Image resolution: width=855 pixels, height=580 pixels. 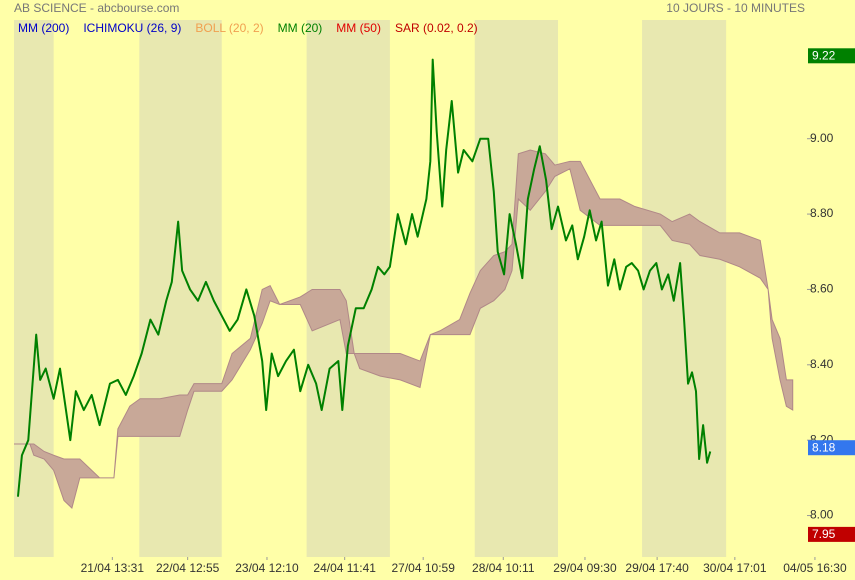 I want to click on indicator-legend: MM (200), so click(x=43, y=28).